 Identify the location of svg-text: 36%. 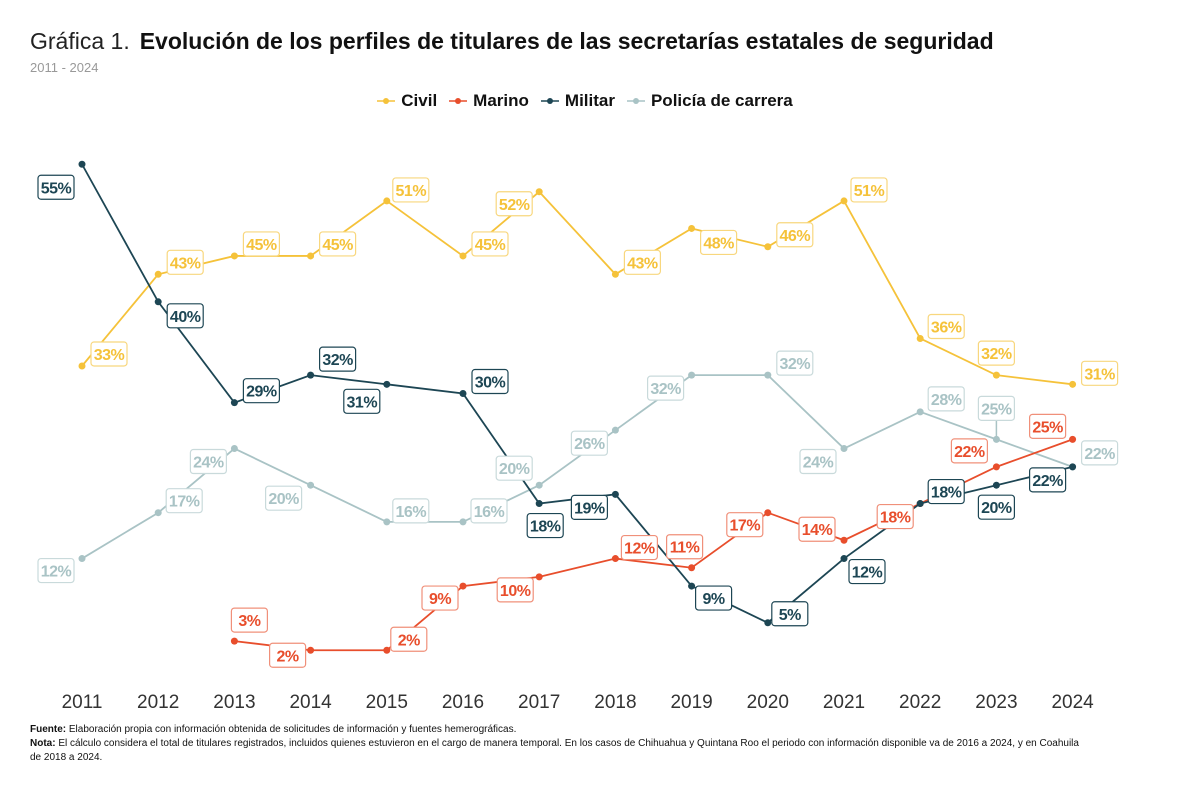
(946, 327).